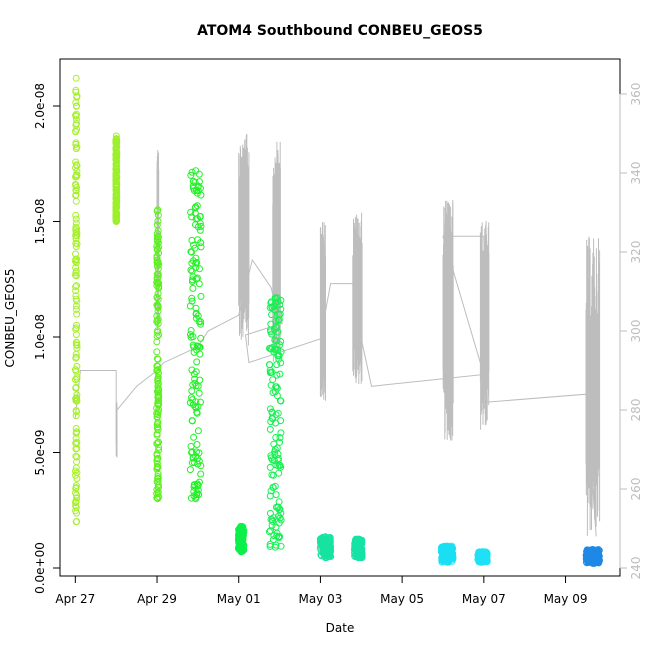  What do you see at coordinates (40, 452) in the screenshot?
I see `y-tick-label: 5.0e-09` at bounding box center [40, 452].